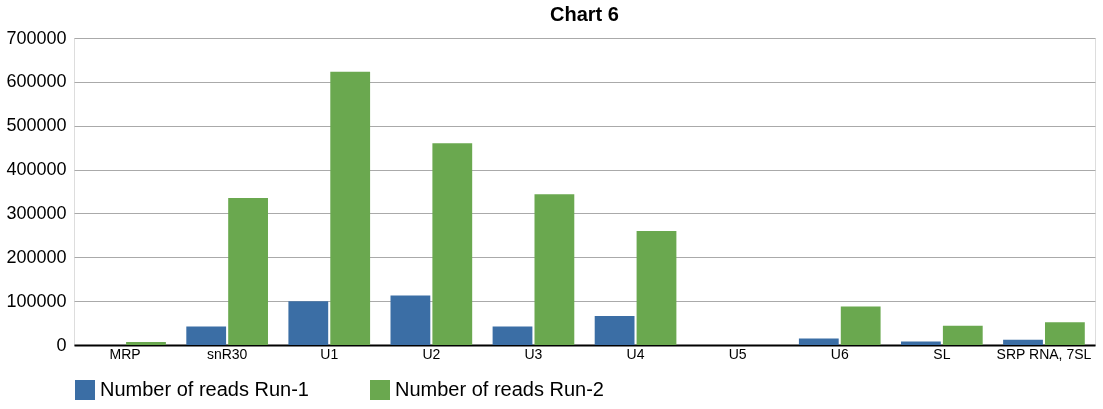 This screenshot has width=1103, height=409. Describe the element at coordinates (533, 353) in the screenshot. I see `x-tick-label: U3` at that location.